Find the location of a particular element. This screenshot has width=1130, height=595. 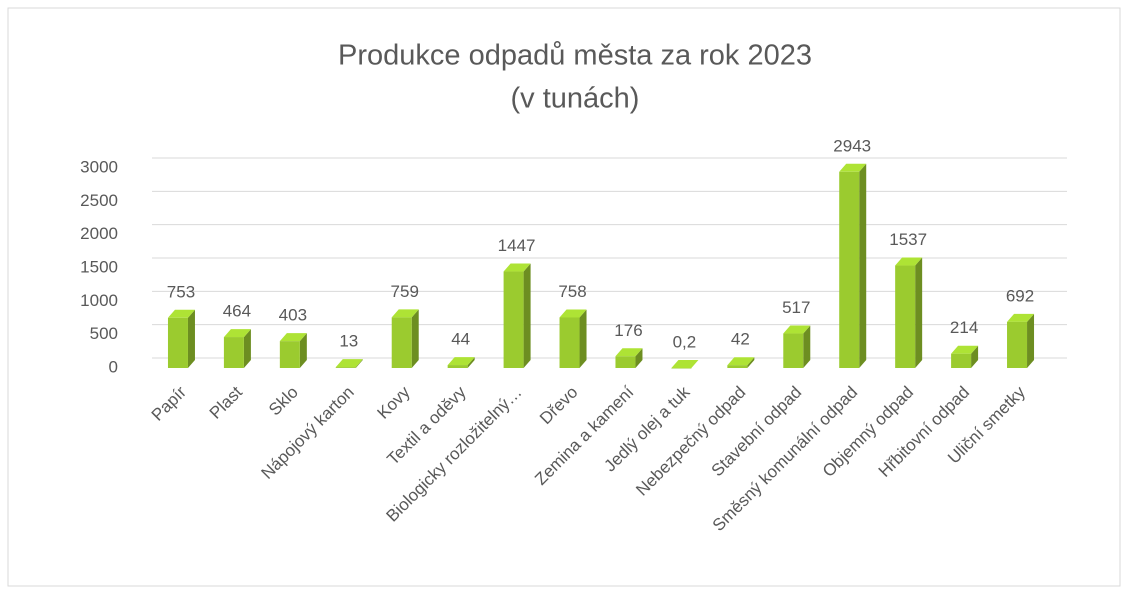

value-label: 2943 is located at coordinates (852, 145).